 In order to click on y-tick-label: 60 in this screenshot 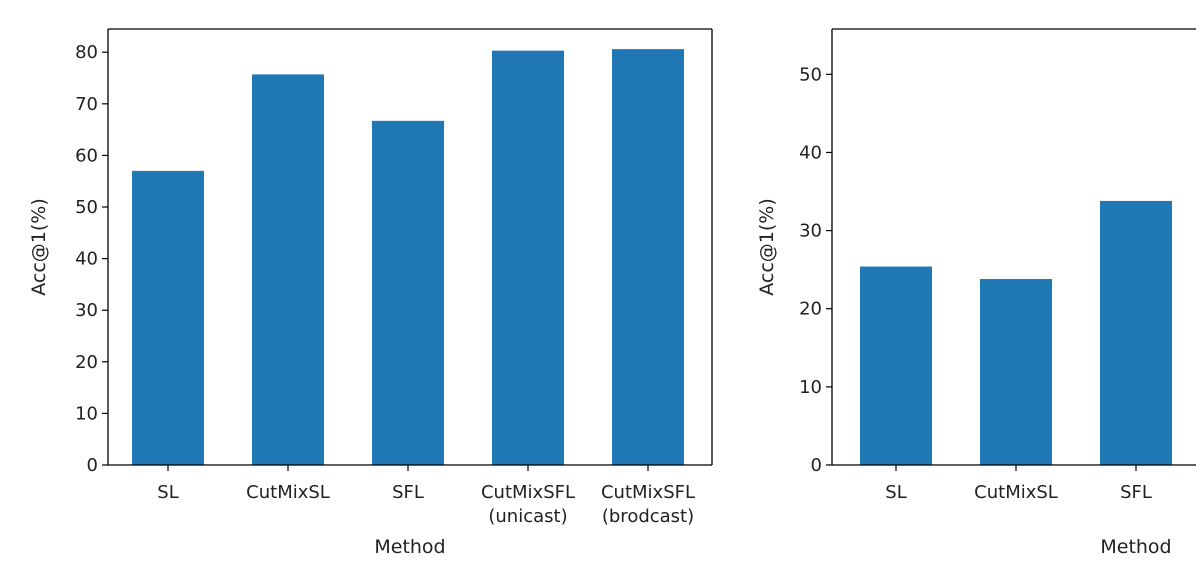, I will do `click(86, 155)`.